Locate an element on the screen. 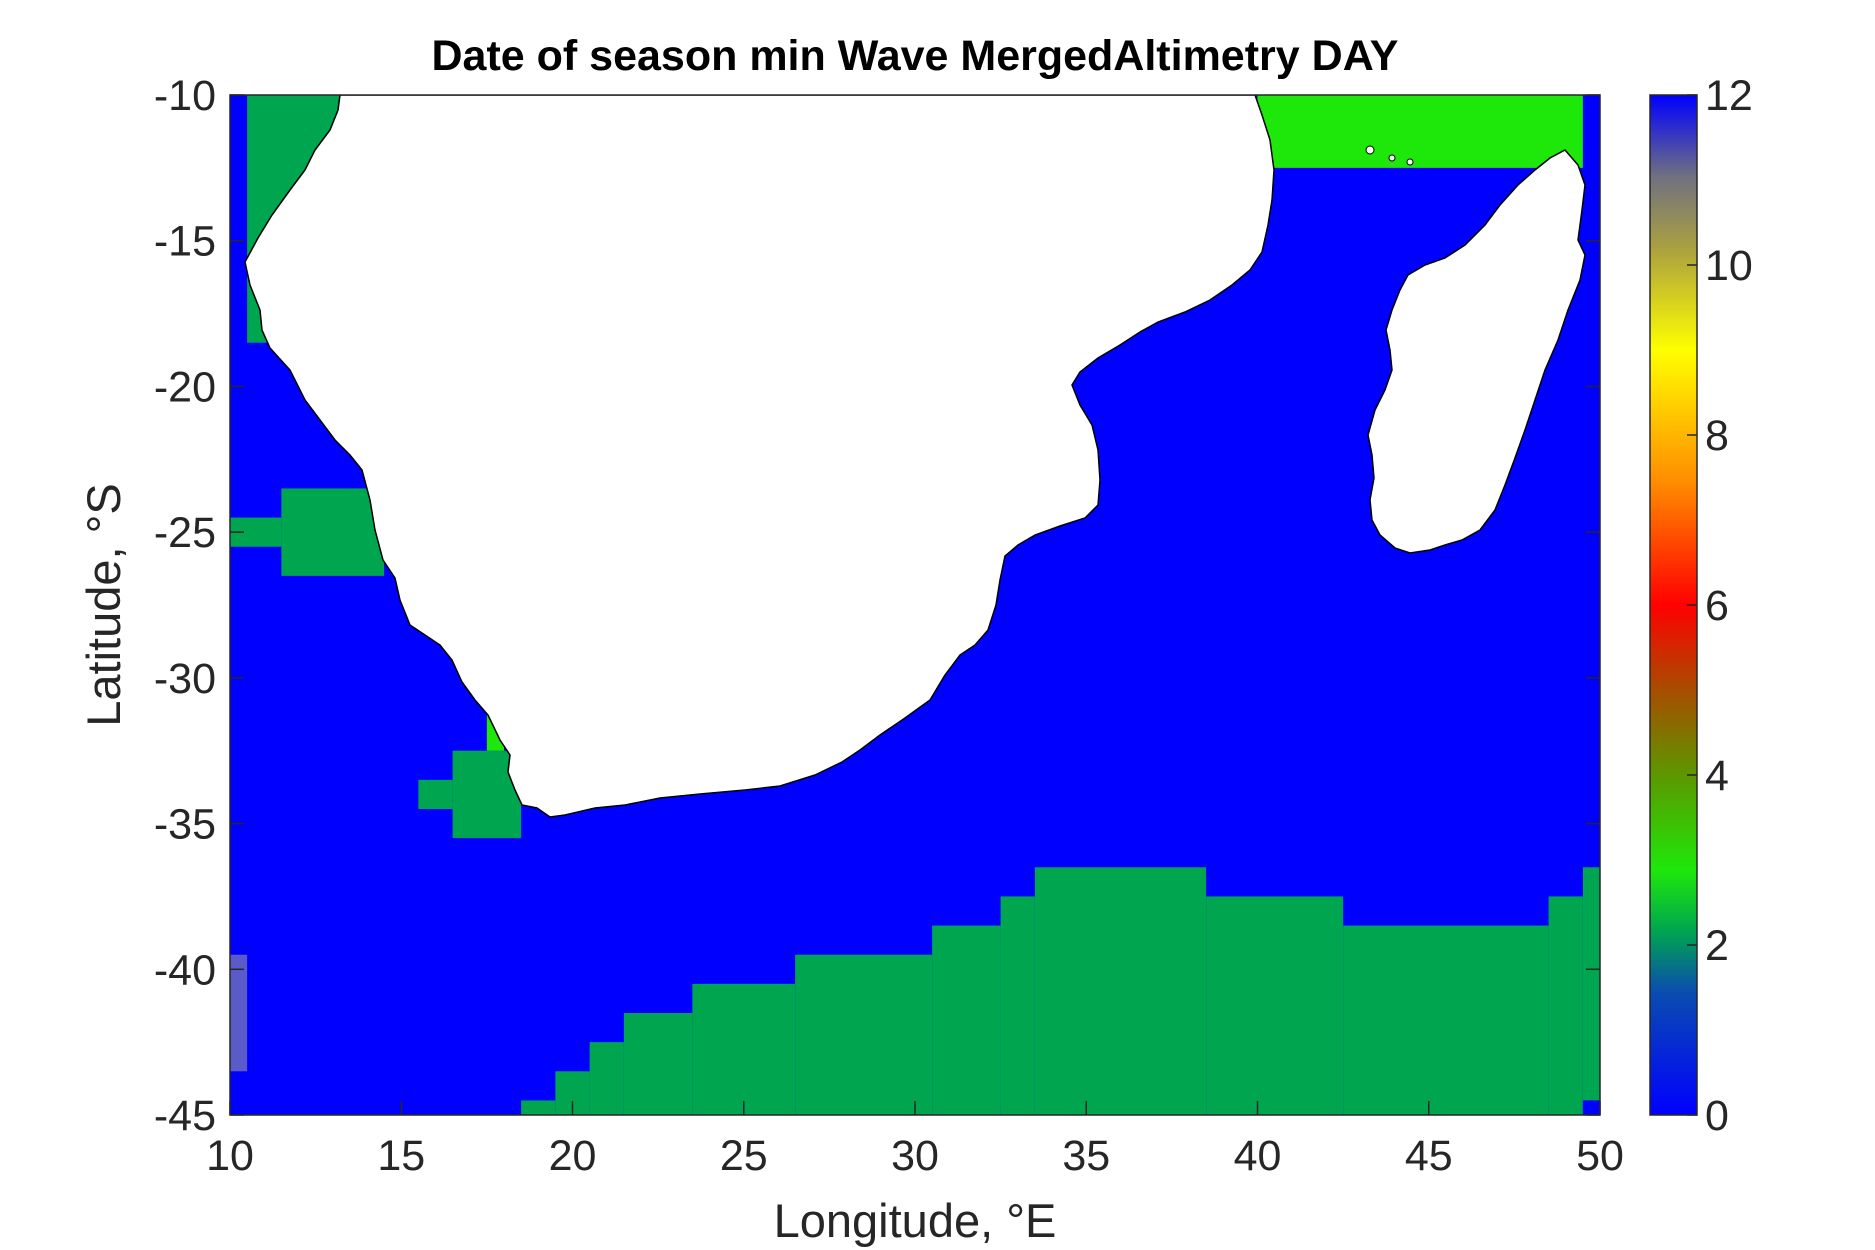  x-axis: 10 15 20 25 30 35 40 45 50 is located at coordinates (915, 1140).